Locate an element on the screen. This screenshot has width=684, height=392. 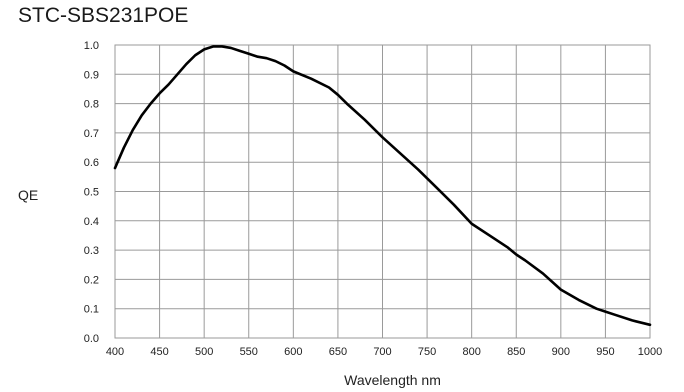
y-tick-label: 0.2 is located at coordinates (91, 280).